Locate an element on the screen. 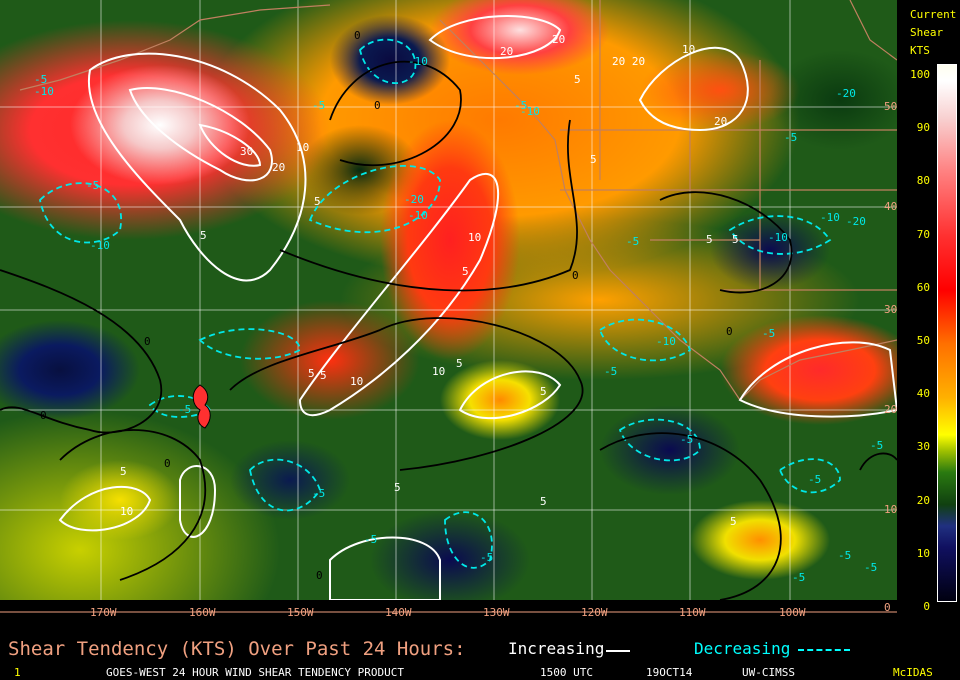  decreasing-legend-label: Decreasing is located at coordinates (742, 648).